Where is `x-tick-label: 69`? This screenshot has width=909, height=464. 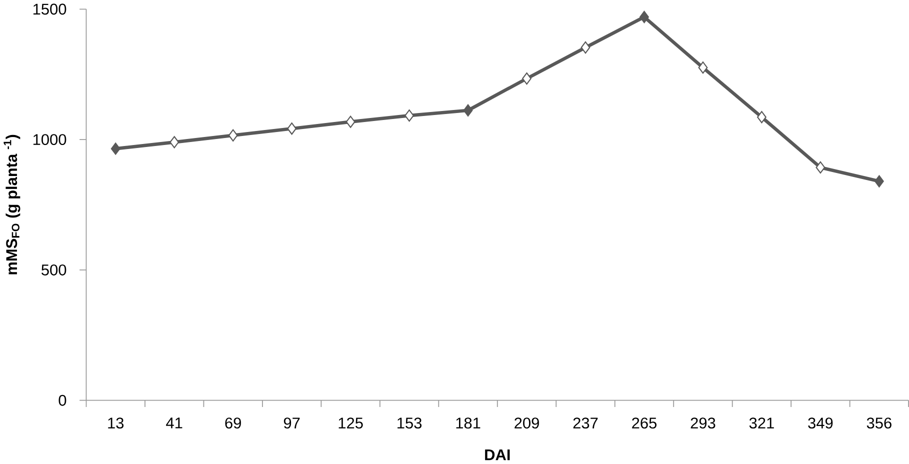 x-tick-label: 69 is located at coordinates (233, 423).